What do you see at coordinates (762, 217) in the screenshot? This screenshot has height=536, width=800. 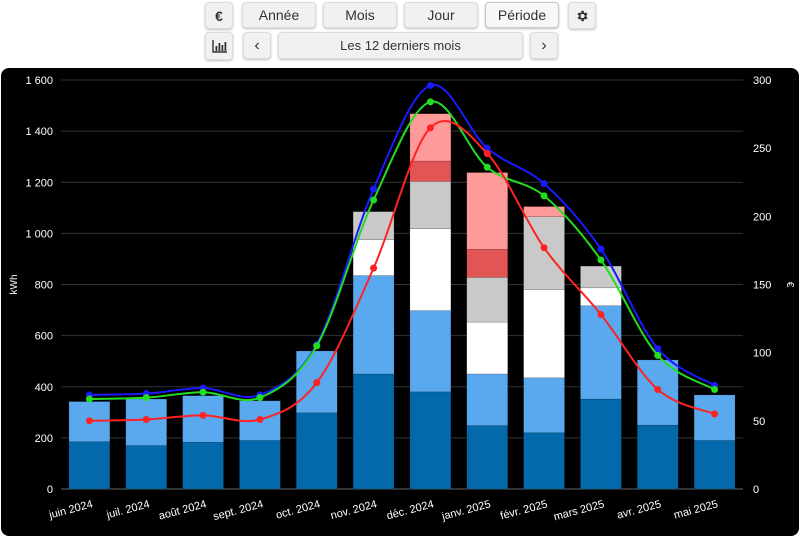 I see `y2-tick-label: 200` at bounding box center [762, 217].